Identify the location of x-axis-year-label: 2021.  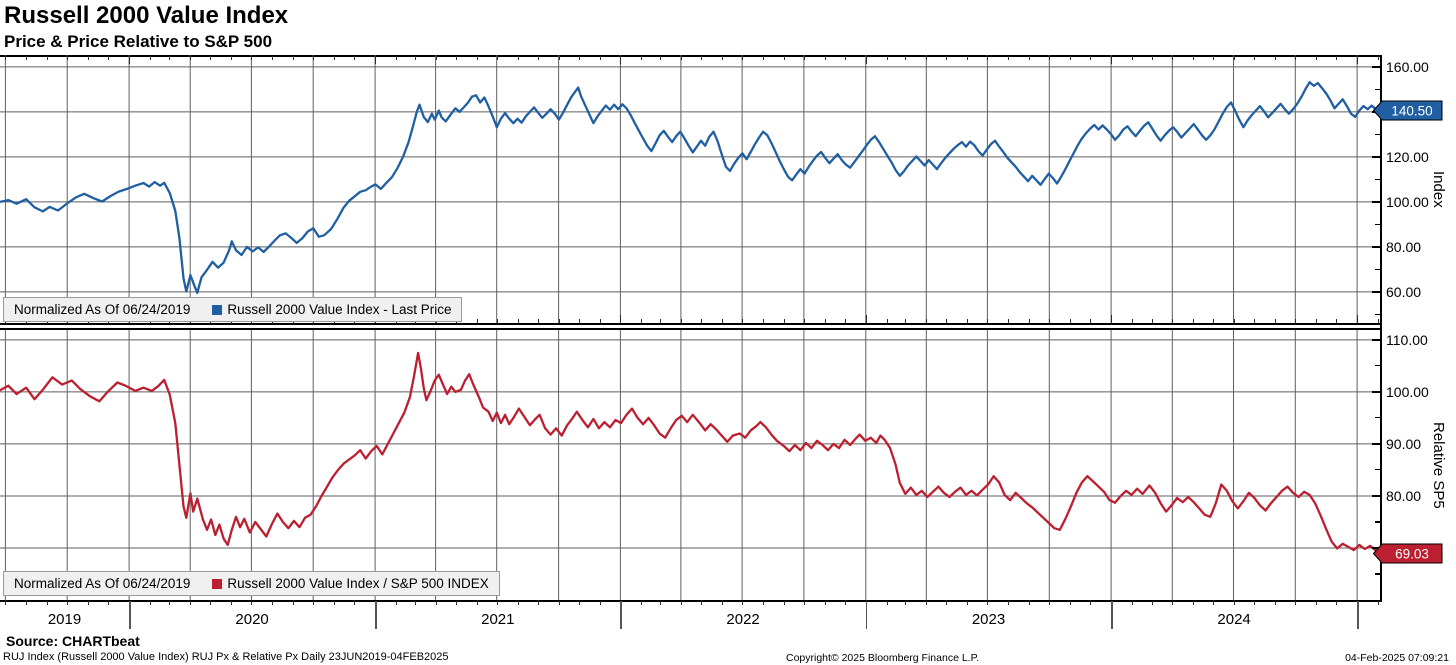
(498, 619).